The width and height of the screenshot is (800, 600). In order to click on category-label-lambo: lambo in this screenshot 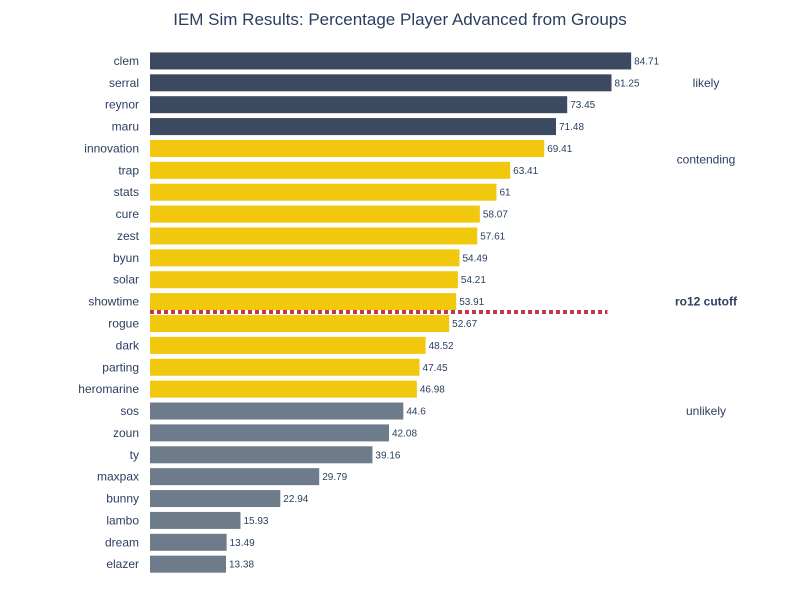, I will do `click(122, 520)`.